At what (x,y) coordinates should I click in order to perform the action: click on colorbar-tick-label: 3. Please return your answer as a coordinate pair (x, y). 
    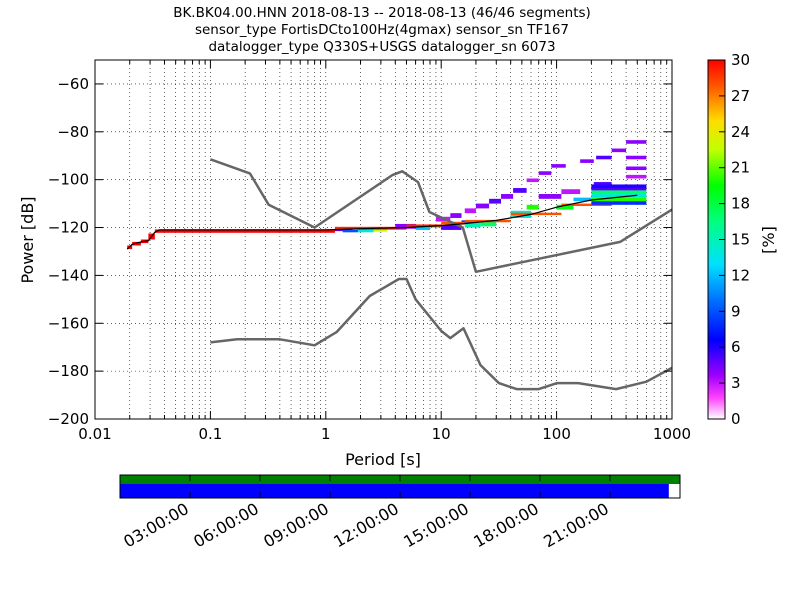
    Looking at the image, I should click on (736, 383).